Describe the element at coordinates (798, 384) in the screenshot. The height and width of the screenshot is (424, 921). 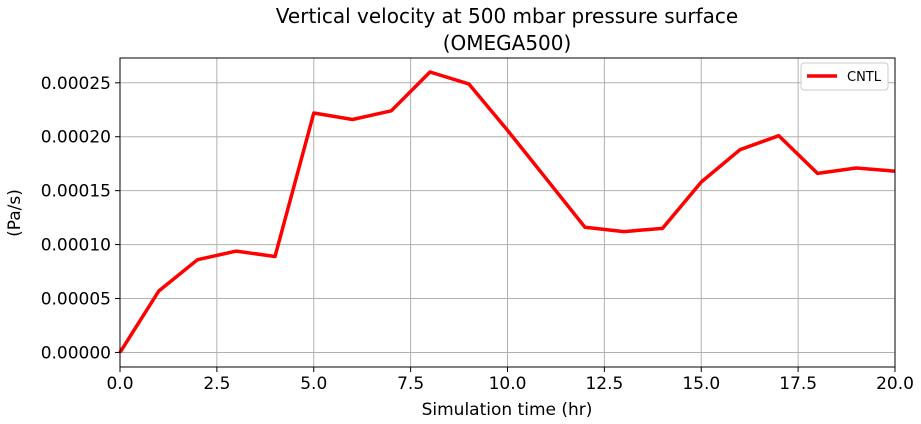
I see `x-tick-label: 17.5` at that location.